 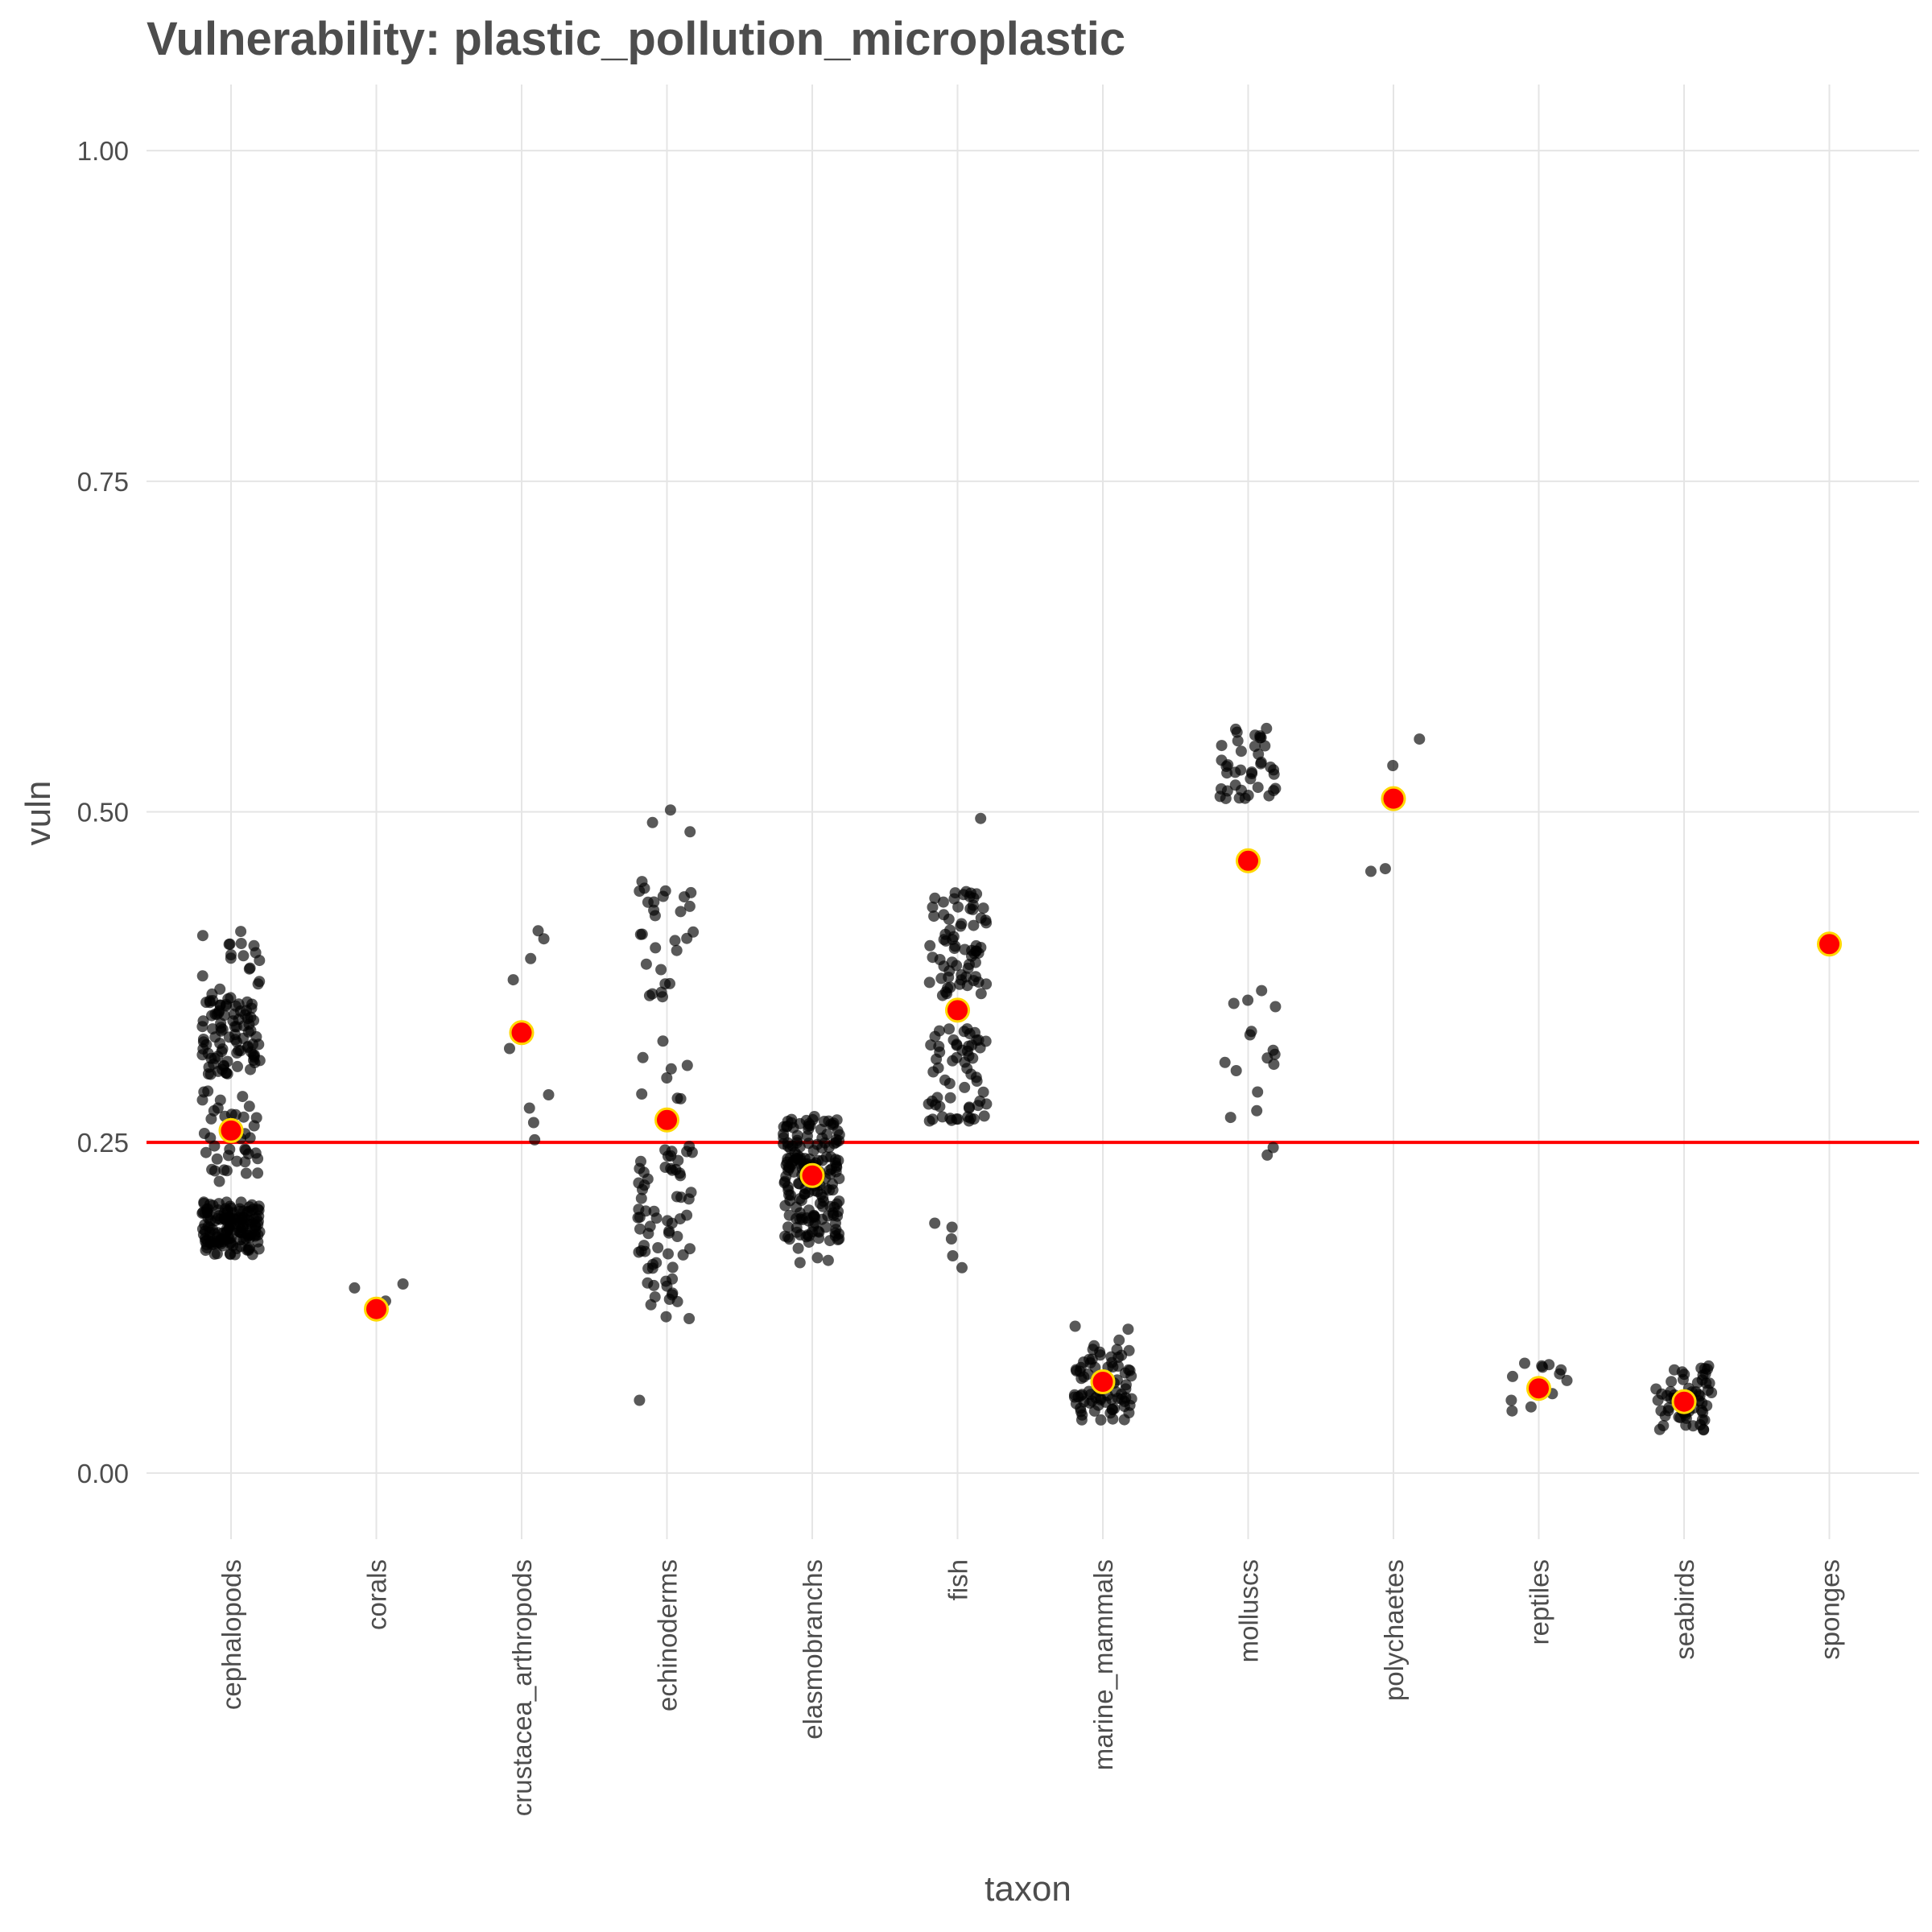 What do you see at coordinates (1685, 1609) in the screenshot?
I see `x-tick-label: seabirds` at bounding box center [1685, 1609].